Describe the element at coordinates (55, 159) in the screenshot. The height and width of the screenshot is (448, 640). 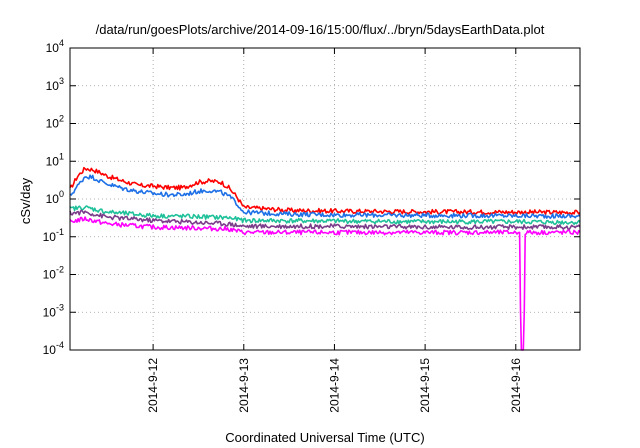
I see `y-tick-label: 10¹` at that location.